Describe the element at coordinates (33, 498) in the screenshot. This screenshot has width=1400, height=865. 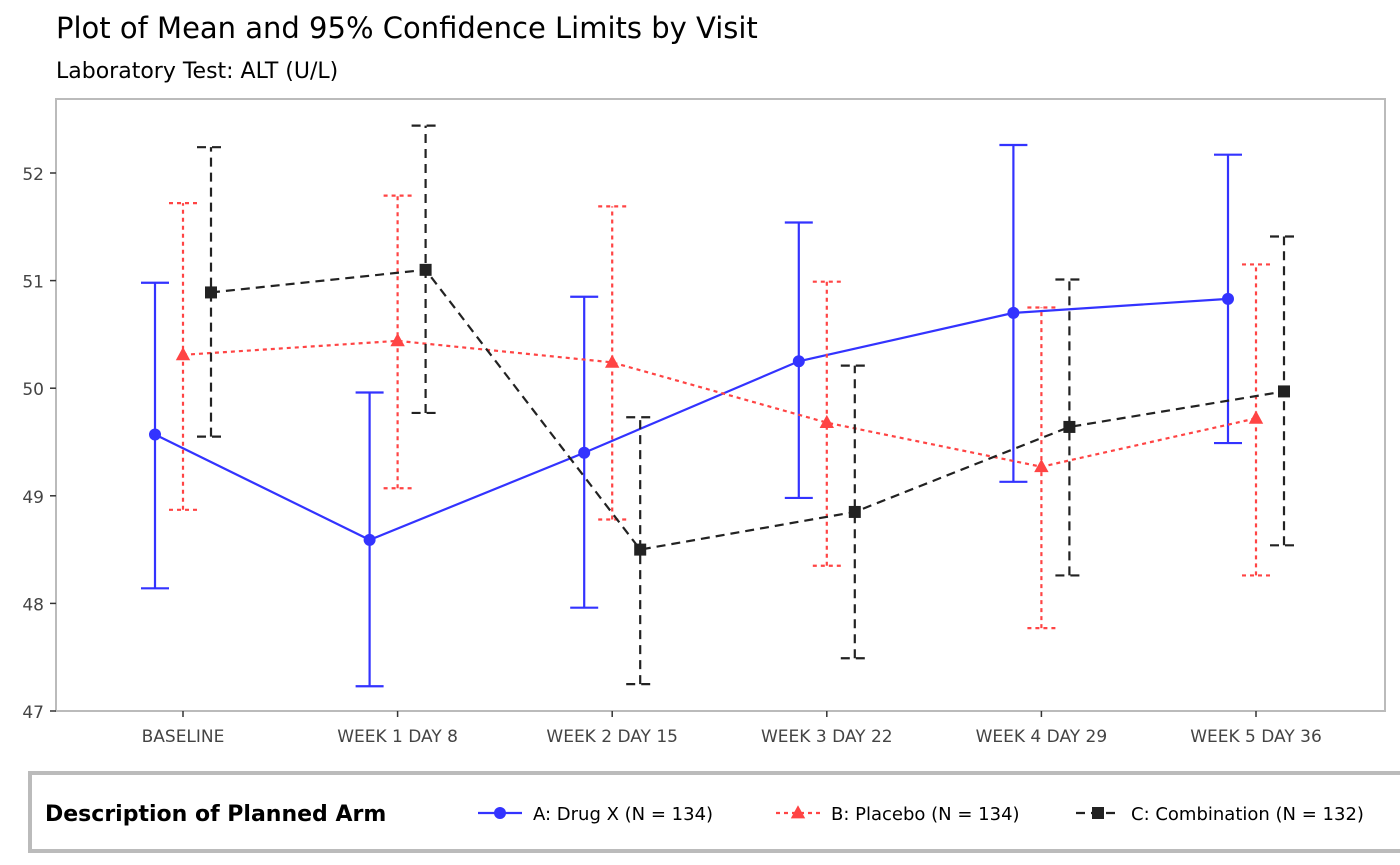
I see `y-tick-label: 49` at that location.